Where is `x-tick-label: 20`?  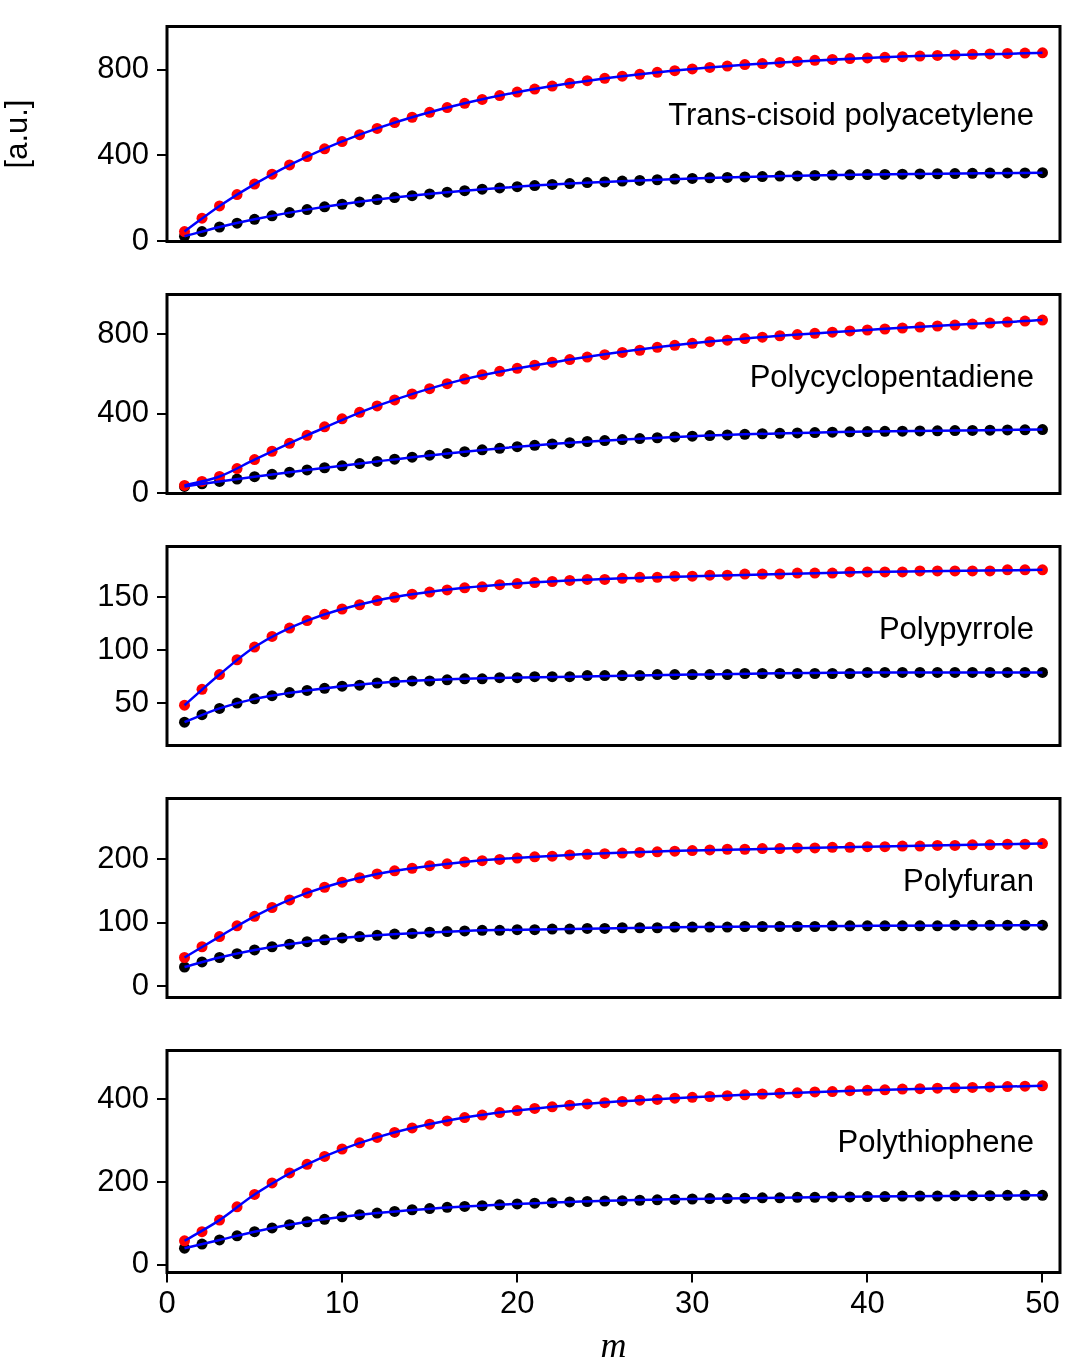 x-tick-label: 20 is located at coordinates (517, 1302).